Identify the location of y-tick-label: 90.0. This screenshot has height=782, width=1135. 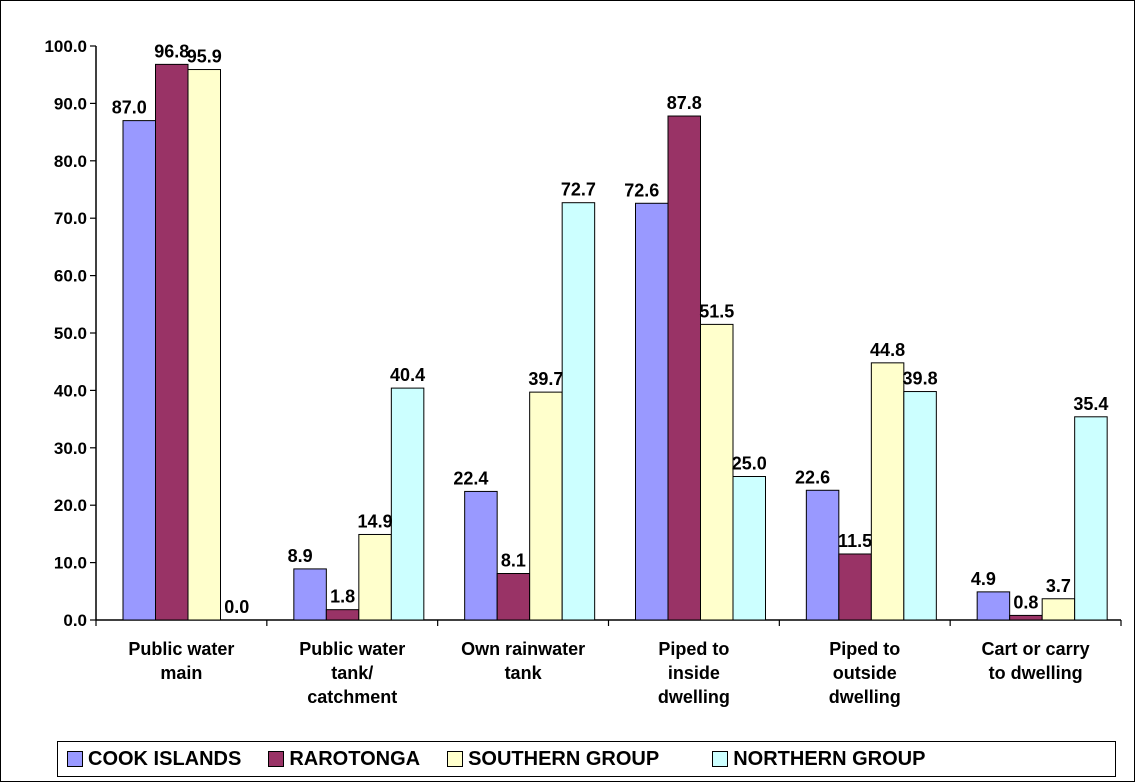
(70, 103).